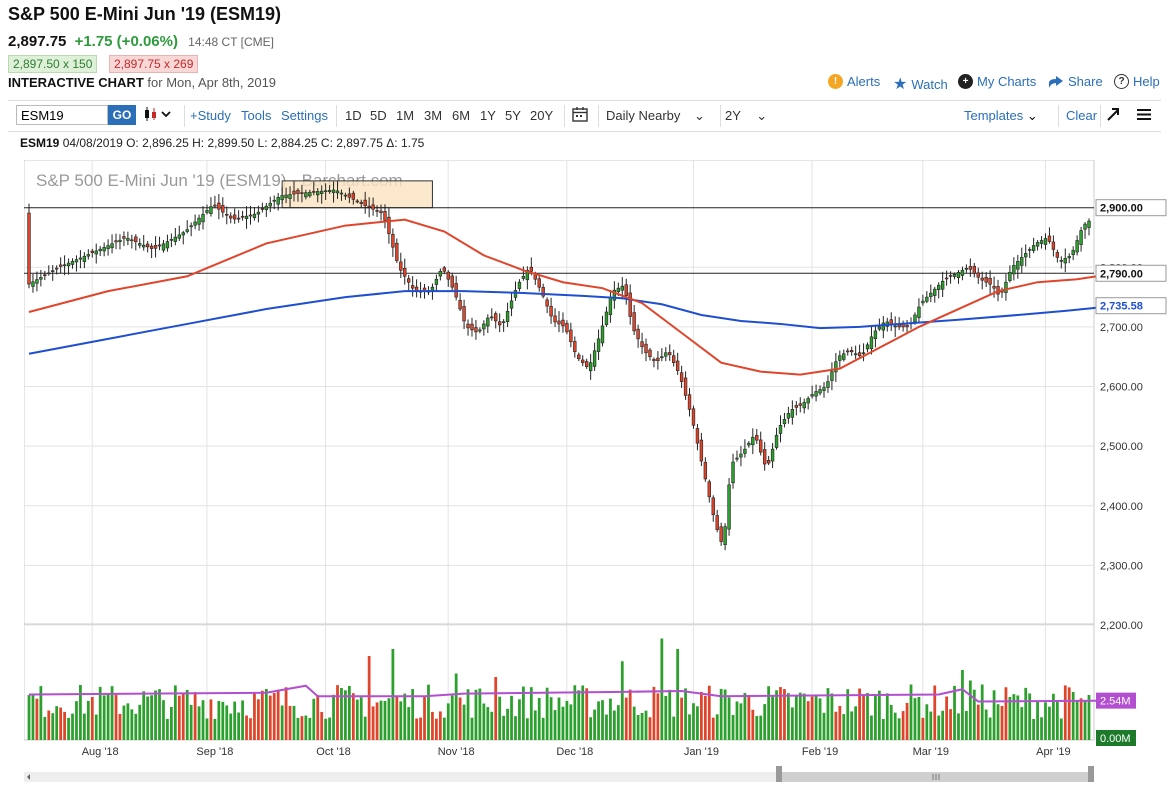 The width and height of the screenshot is (1169, 789). Describe the element at coordinates (212, 82) in the screenshot. I see `chart-heading-date: for Mon, Apr 8th, 2019` at that location.